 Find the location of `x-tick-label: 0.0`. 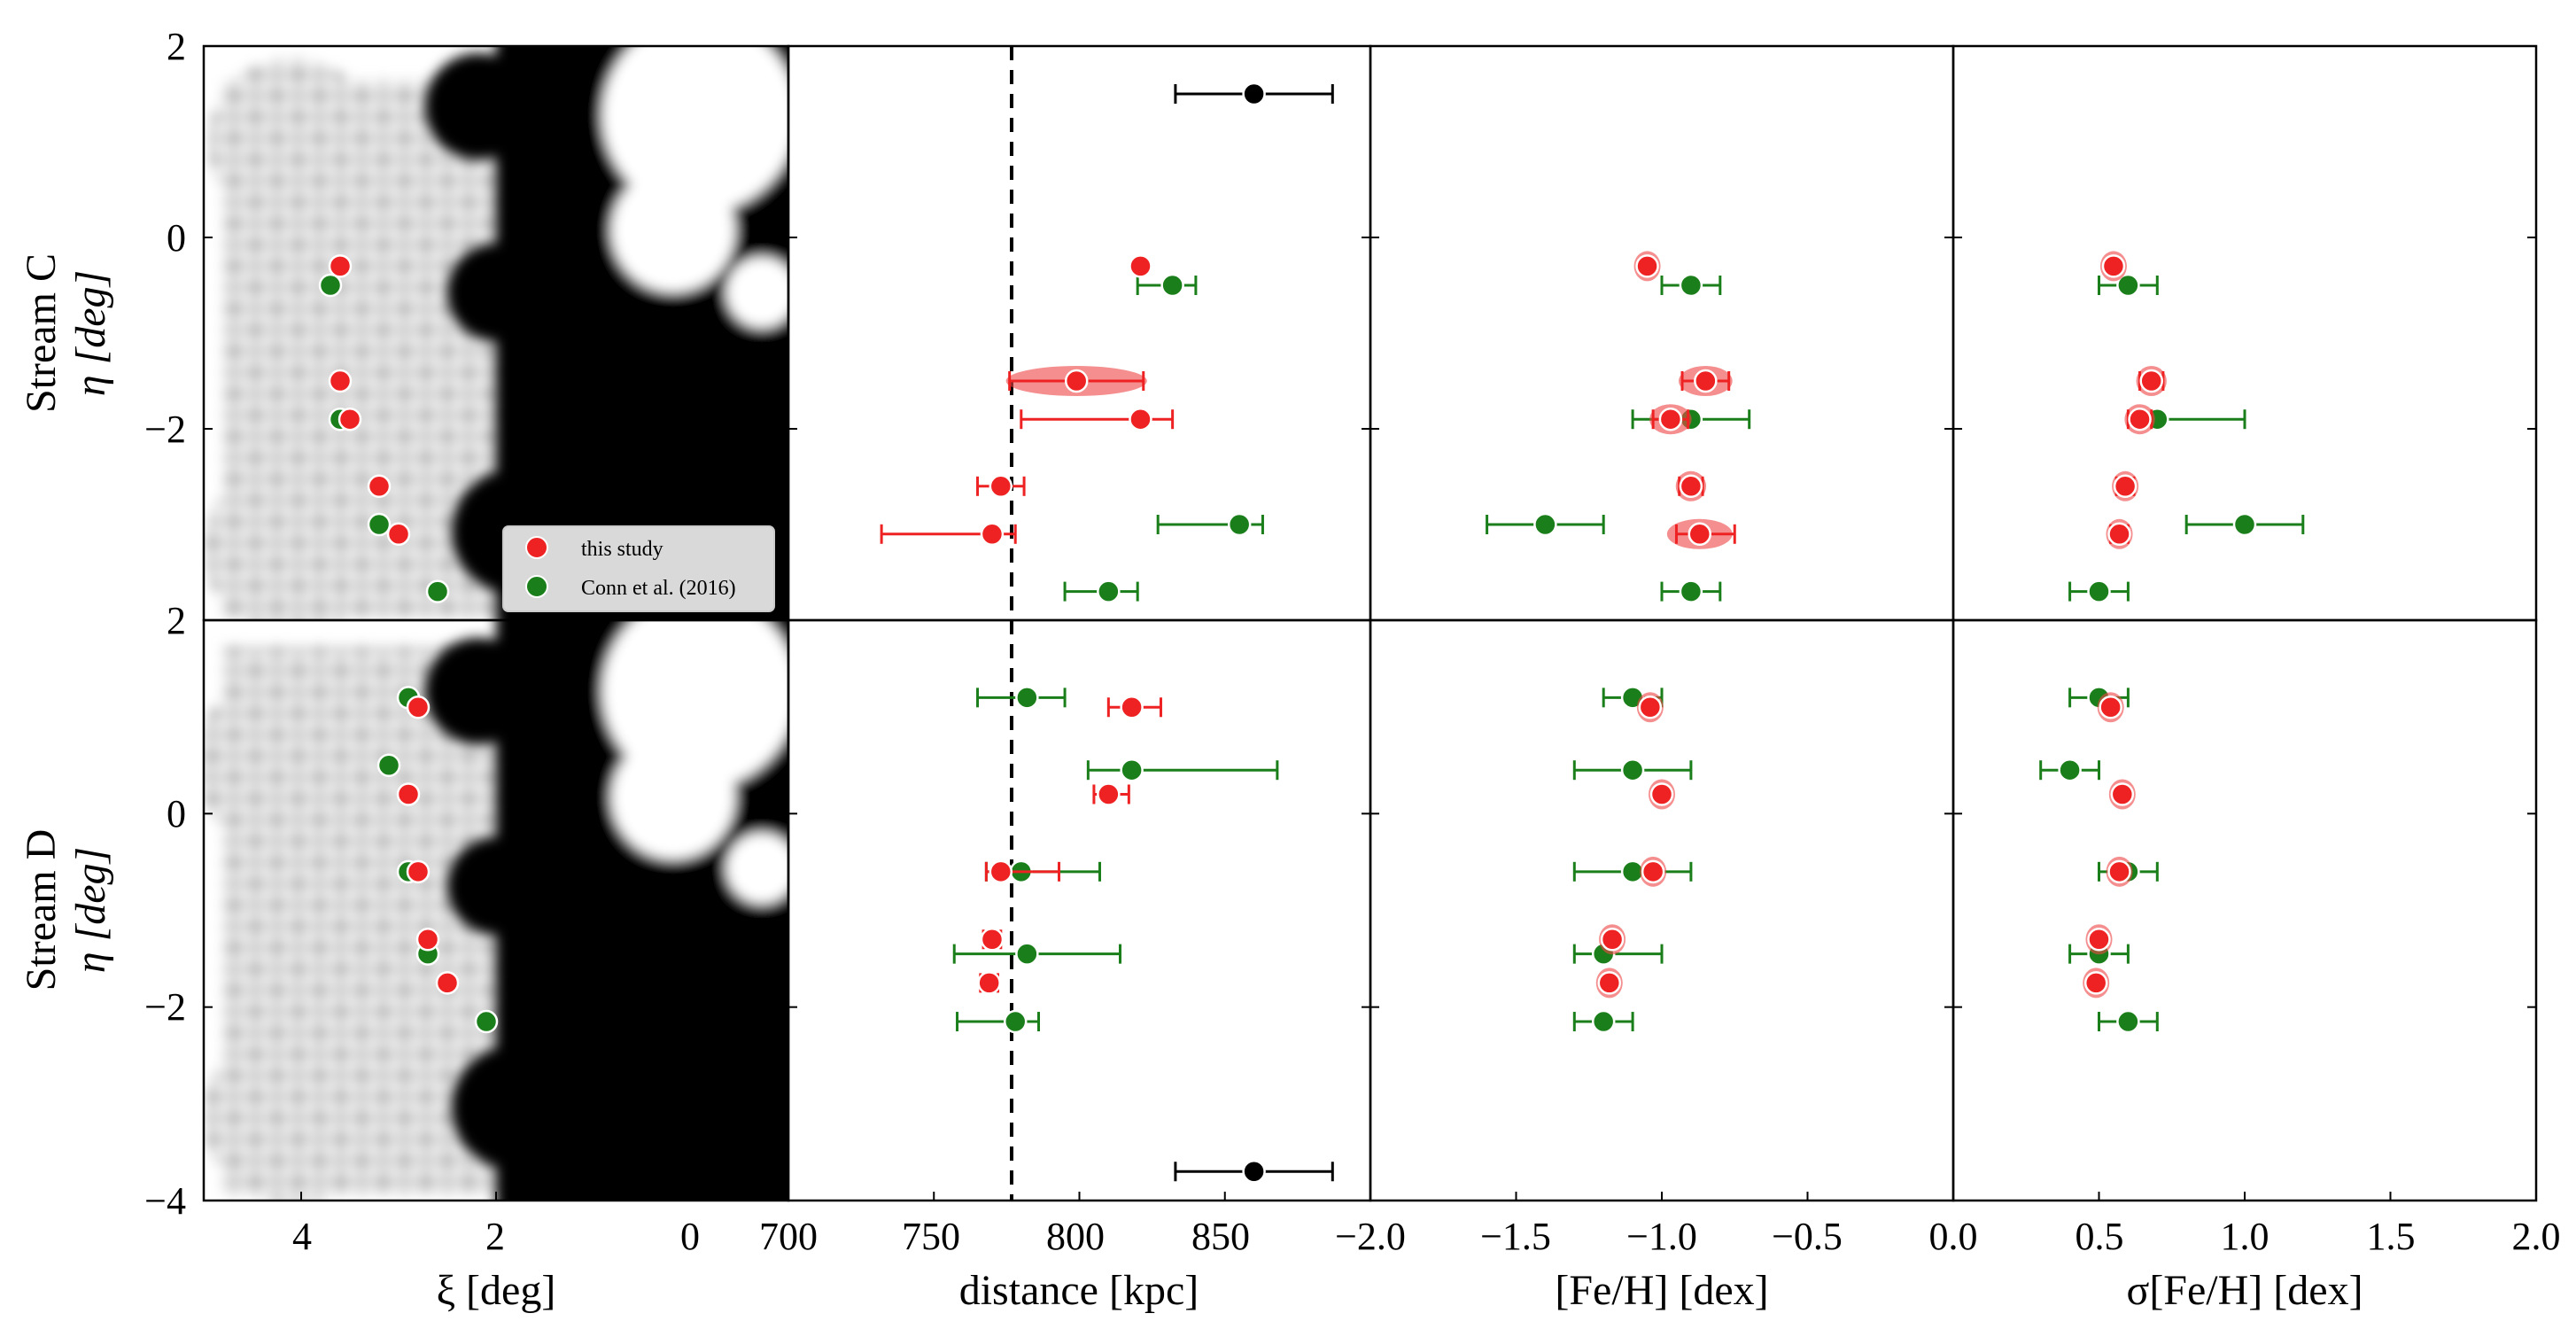

x-tick-label: 0.0 is located at coordinates (1953, 1236).